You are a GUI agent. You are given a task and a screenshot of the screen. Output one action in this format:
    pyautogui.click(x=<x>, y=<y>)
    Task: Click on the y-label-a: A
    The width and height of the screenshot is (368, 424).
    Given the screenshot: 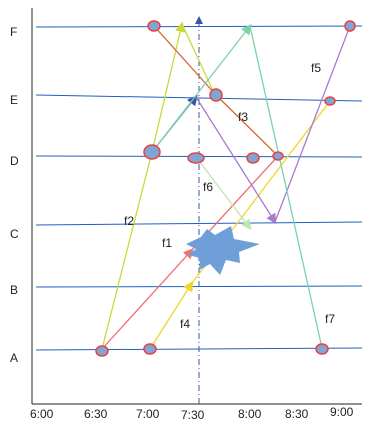 What is the action you would take?
    pyautogui.click(x=14, y=358)
    